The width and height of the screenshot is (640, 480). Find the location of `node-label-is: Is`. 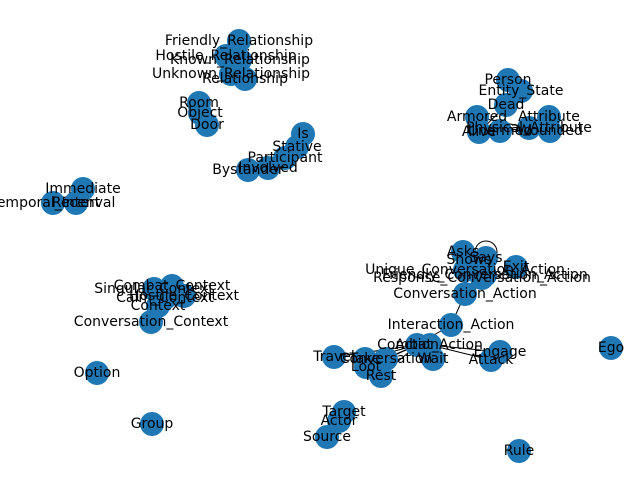

node-label-is: Is is located at coordinates (302, 134).